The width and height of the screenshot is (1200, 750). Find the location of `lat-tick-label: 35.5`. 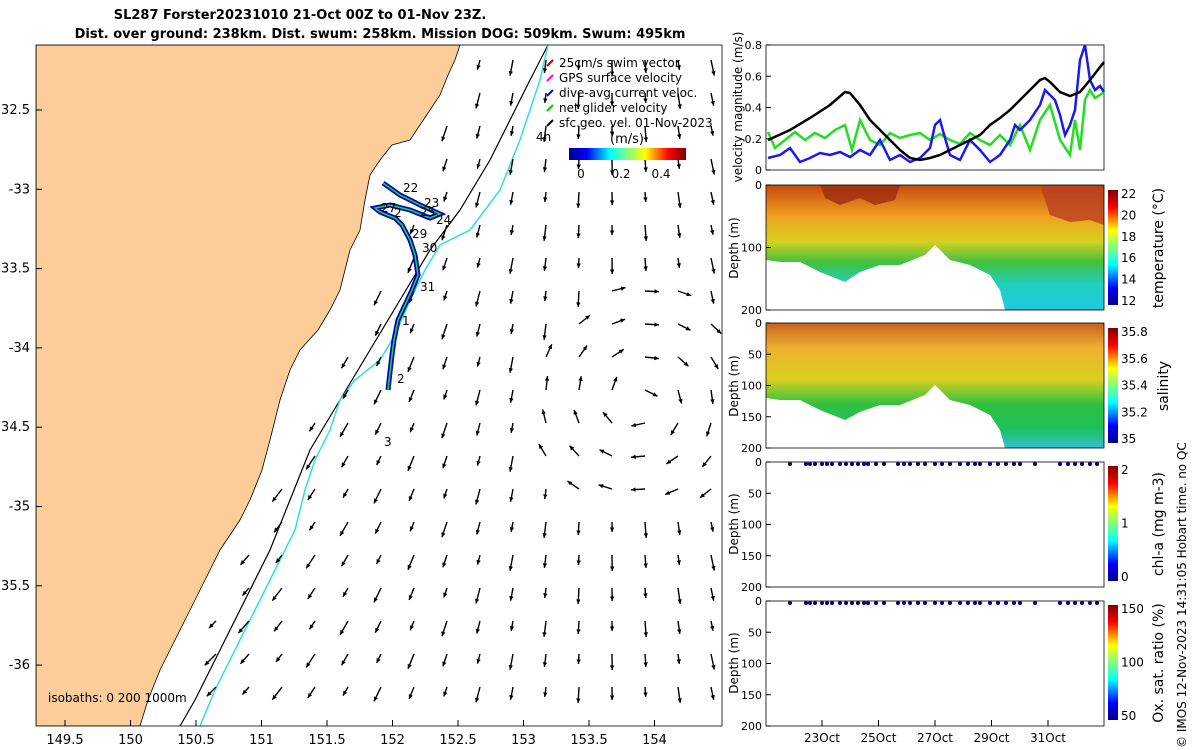

lat-tick-label: 35.5 is located at coordinates (15, 586).